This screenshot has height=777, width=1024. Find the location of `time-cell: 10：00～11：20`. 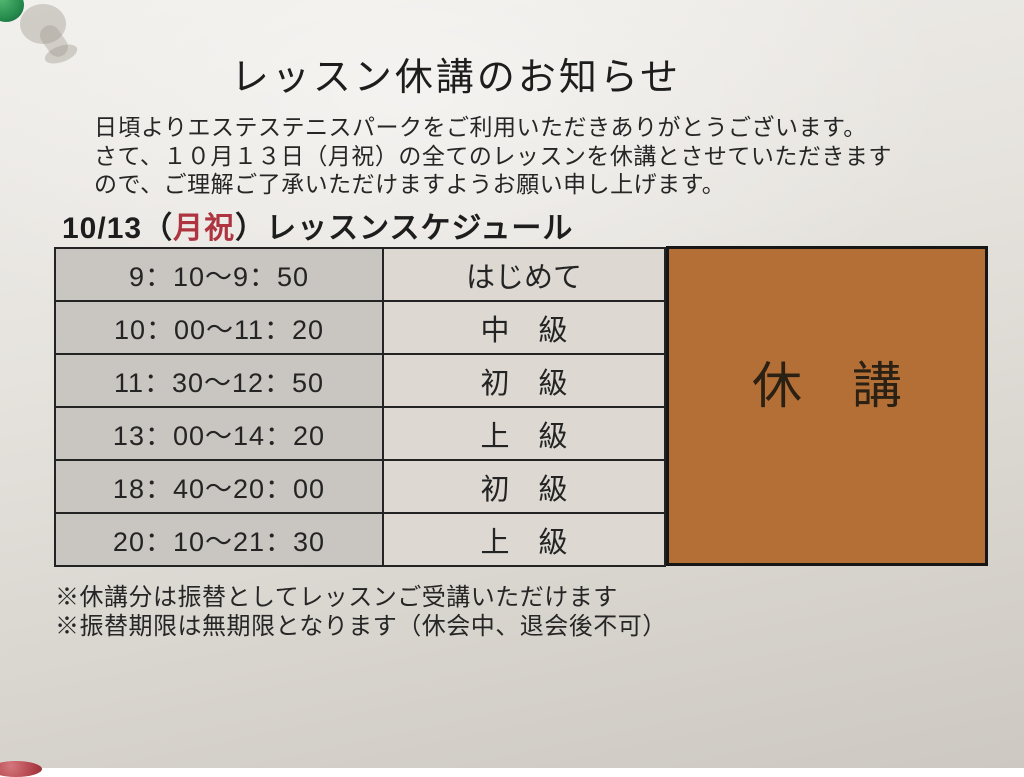

time-cell: 10：00～11：20 is located at coordinates (219, 327).